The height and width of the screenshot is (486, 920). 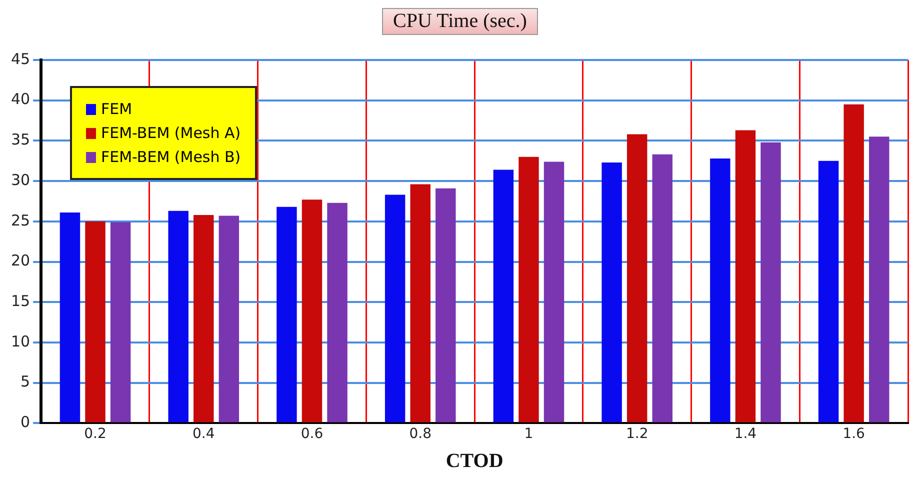 I want to click on x-tick-label: 1, so click(x=529, y=434).